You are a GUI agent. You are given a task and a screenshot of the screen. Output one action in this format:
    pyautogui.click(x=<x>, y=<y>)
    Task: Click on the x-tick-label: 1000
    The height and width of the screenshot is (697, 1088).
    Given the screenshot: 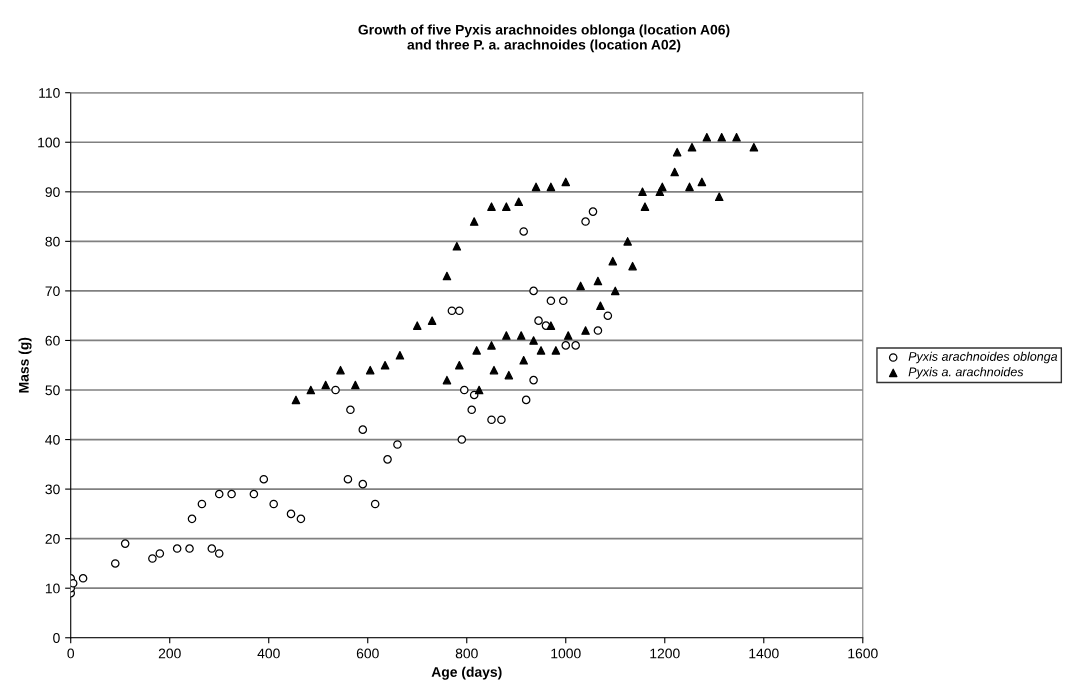 What is the action you would take?
    pyautogui.click(x=566, y=653)
    